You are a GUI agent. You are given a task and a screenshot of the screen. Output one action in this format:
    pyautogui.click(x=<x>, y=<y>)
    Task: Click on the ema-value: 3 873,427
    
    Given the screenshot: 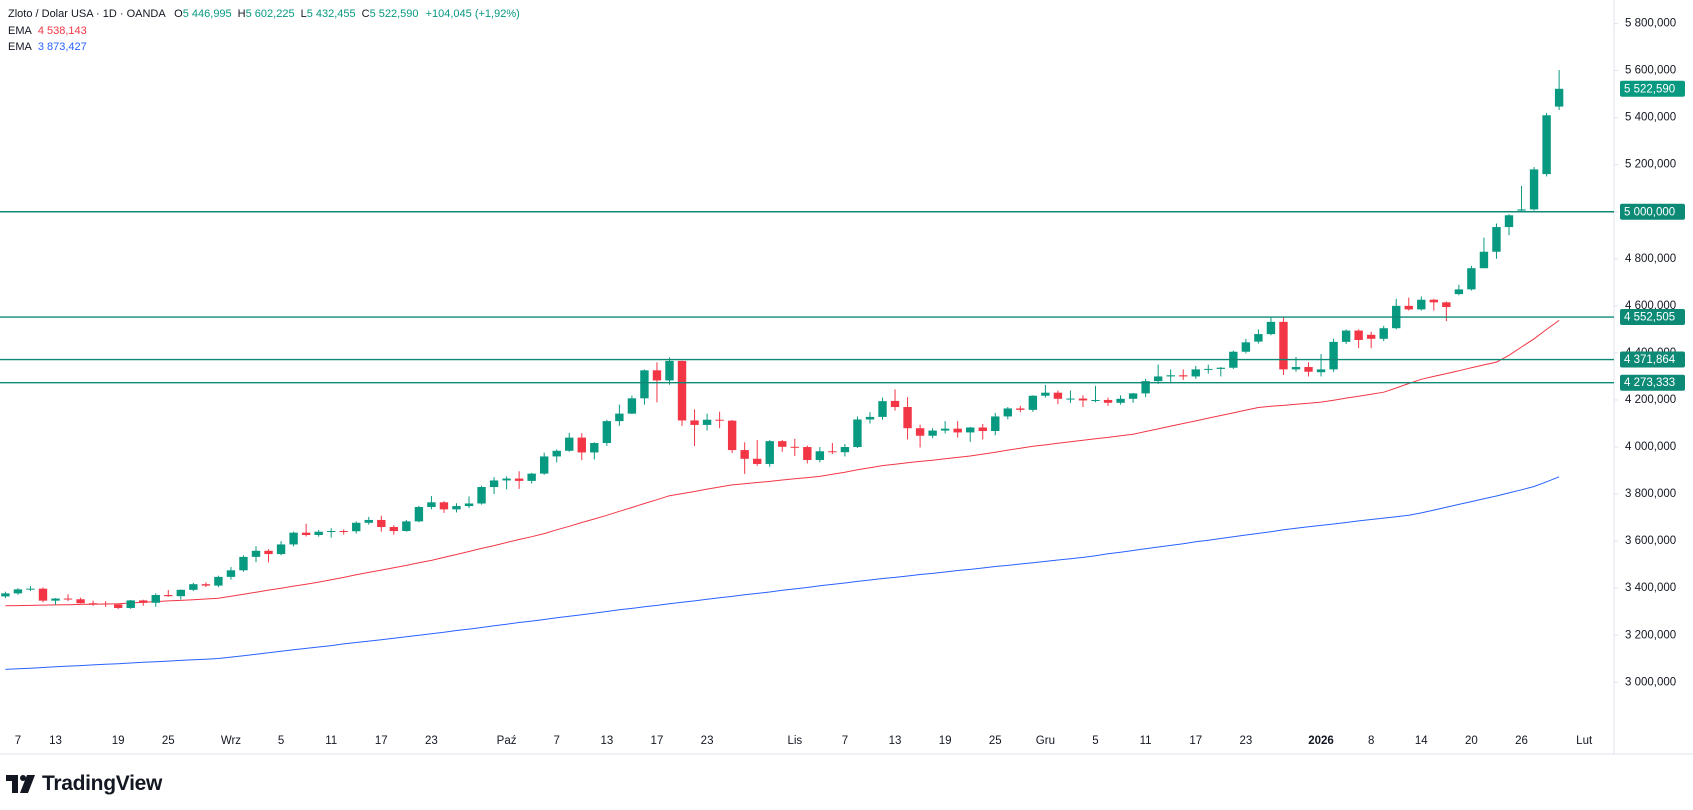 What is the action you would take?
    pyautogui.click(x=62, y=47)
    